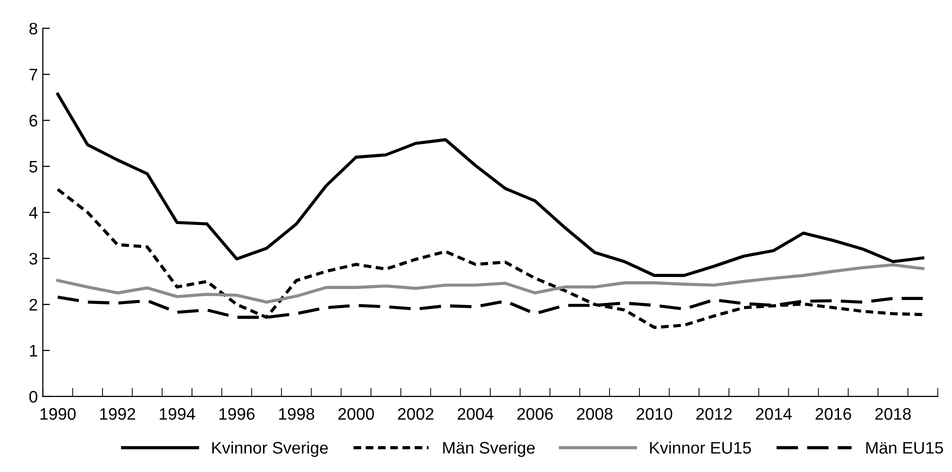 The width and height of the screenshot is (952, 472). What do you see at coordinates (33, 166) in the screenshot?
I see `y-tick-label: 5` at bounding box center [33, 166].